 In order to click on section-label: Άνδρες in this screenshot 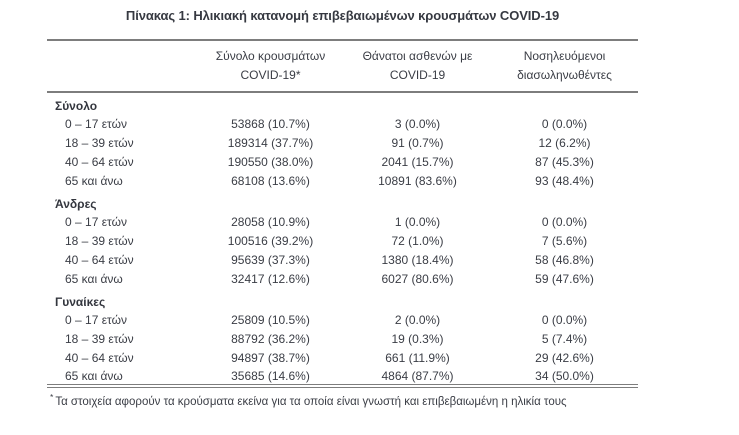, I will do `click(76, 203)`.